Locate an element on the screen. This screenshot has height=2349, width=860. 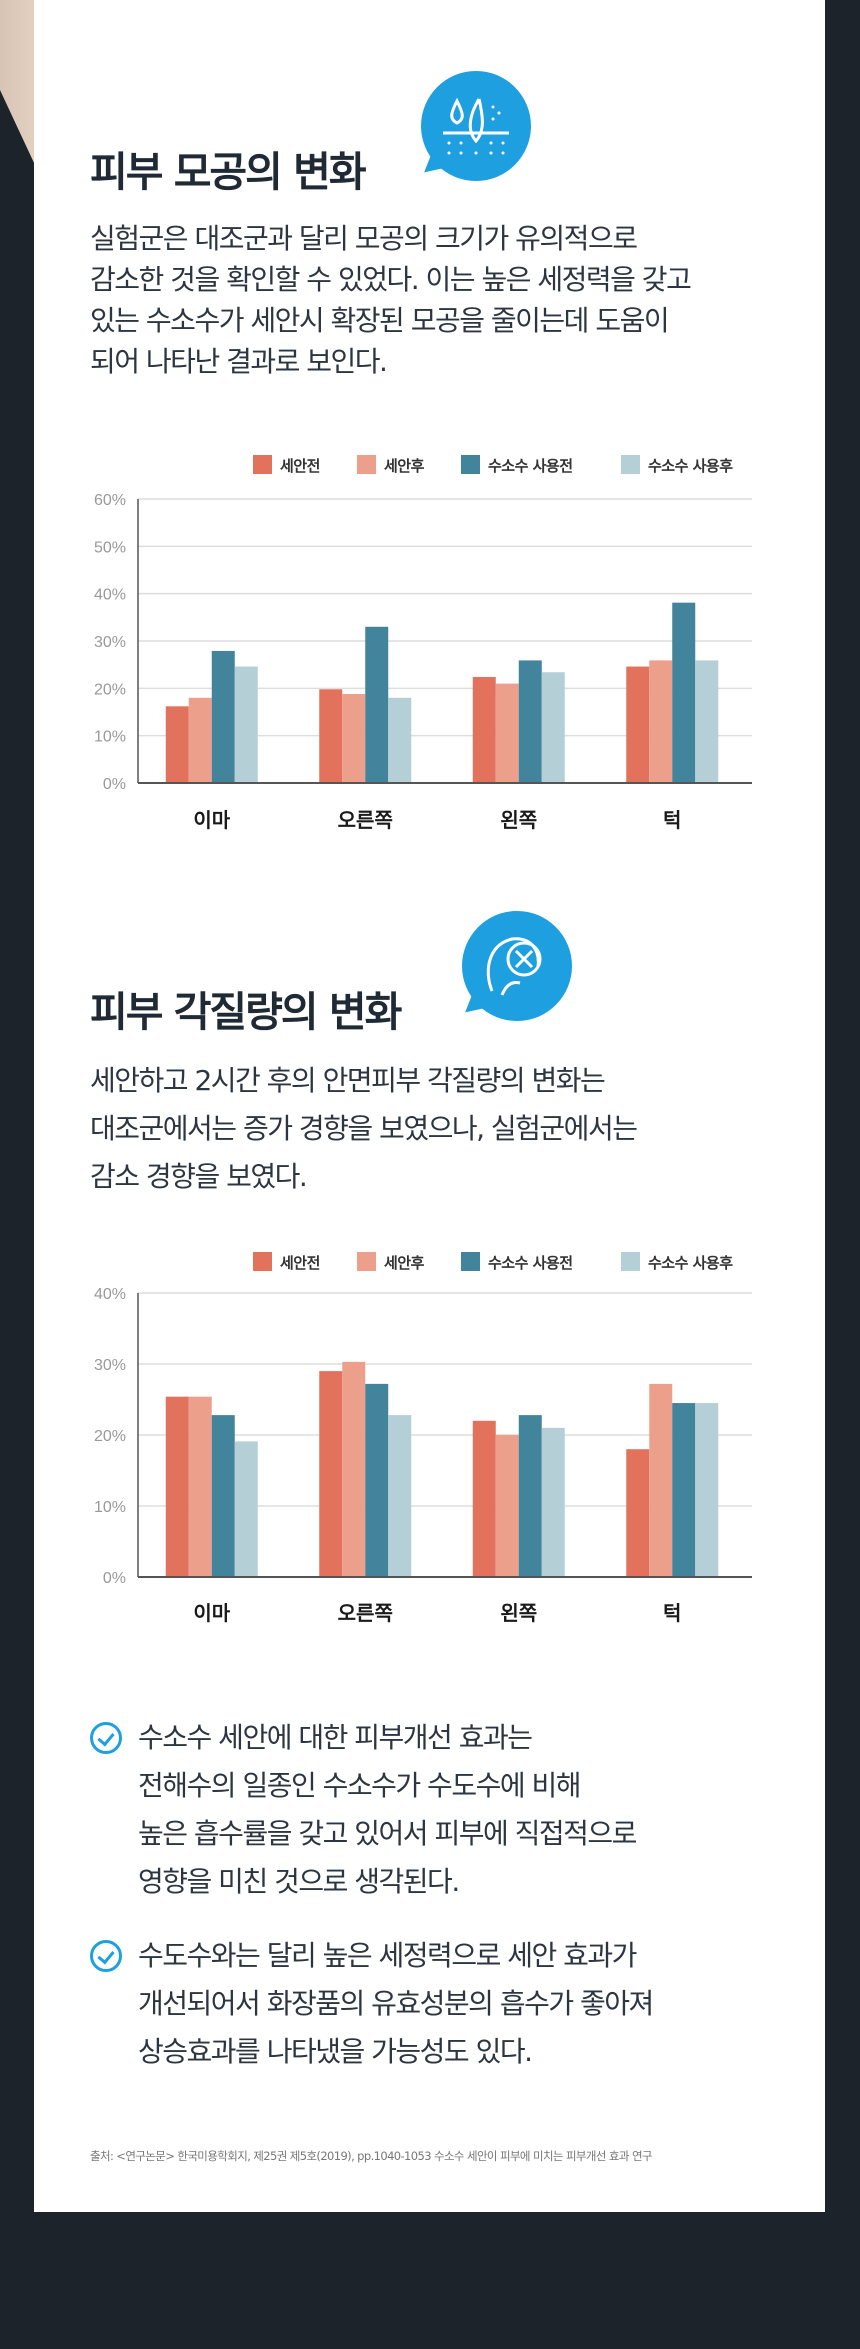
section-title-pores: 피부 모공의 변화 is located at coordinates (228, 172).